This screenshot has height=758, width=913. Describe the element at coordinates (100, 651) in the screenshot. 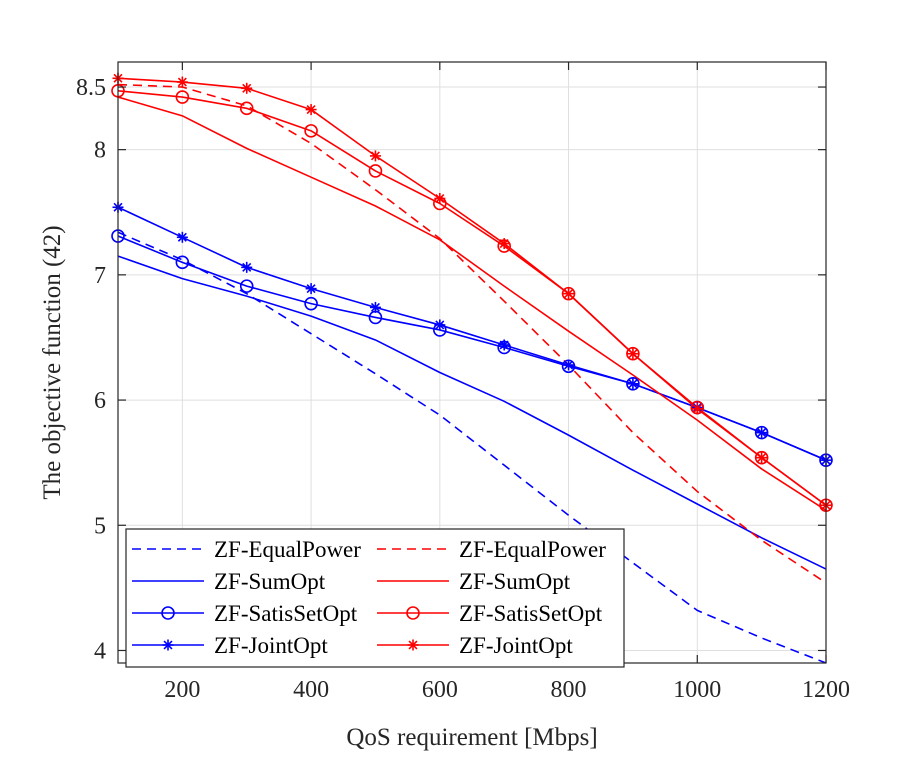

I see `y-tick-label: 4` at that location.